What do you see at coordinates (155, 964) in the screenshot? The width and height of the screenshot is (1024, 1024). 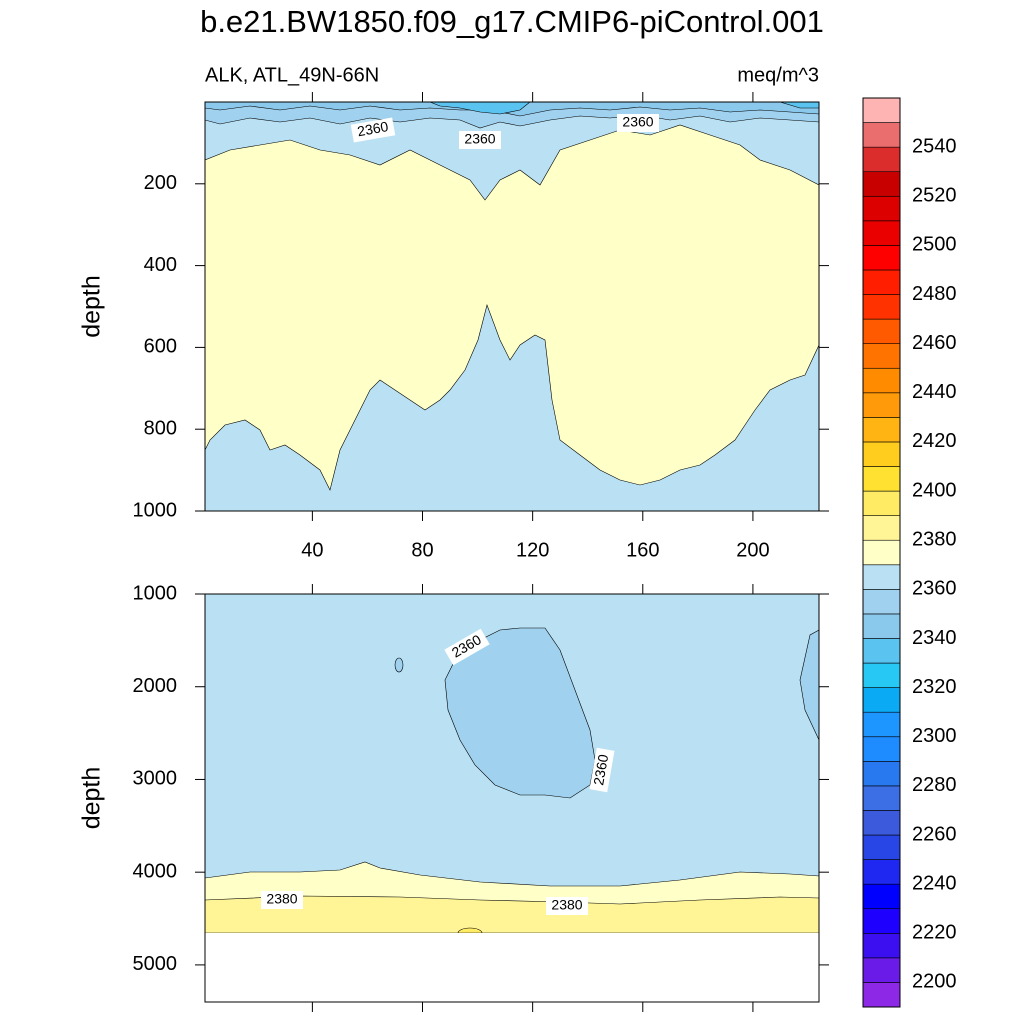 I see `y-tick-label: 5000` at bounding box center [155, 964].